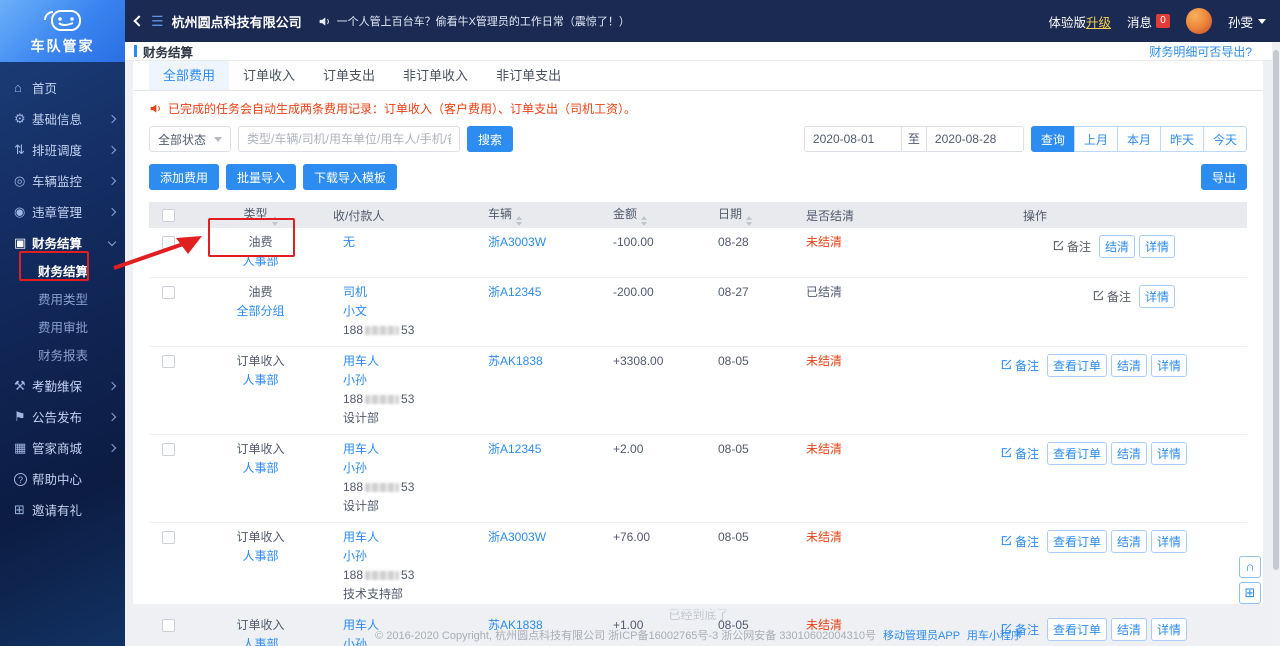 Image resolution: width=1280 pixels, height=646 pixels. I want to click on collapse-sidebar-icon, so click(139, 21).